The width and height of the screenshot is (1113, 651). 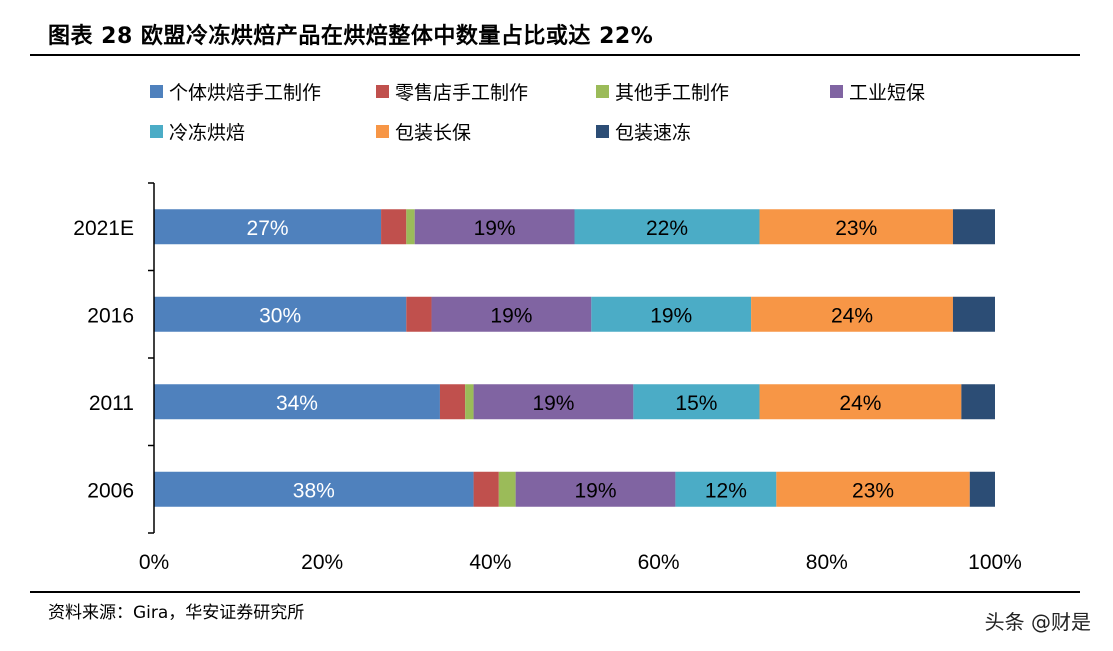 I want to click on x-tick-label: 100%, so click(x=995, y=562).